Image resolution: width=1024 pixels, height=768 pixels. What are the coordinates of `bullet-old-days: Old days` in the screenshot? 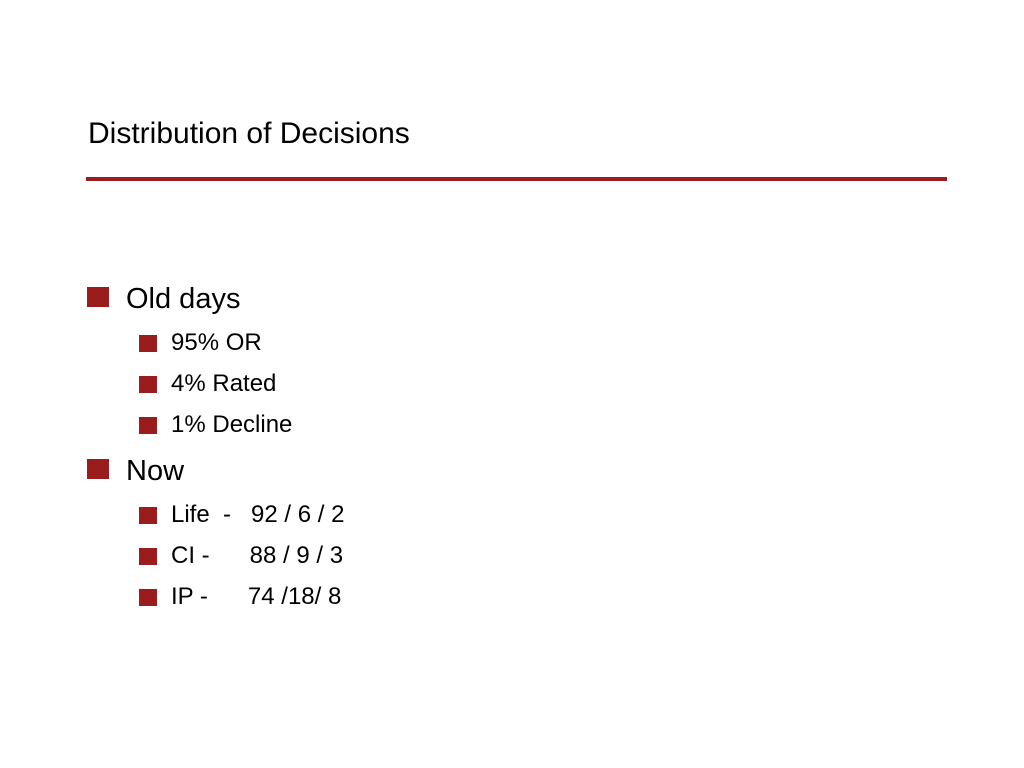 It's located at (163, 355).